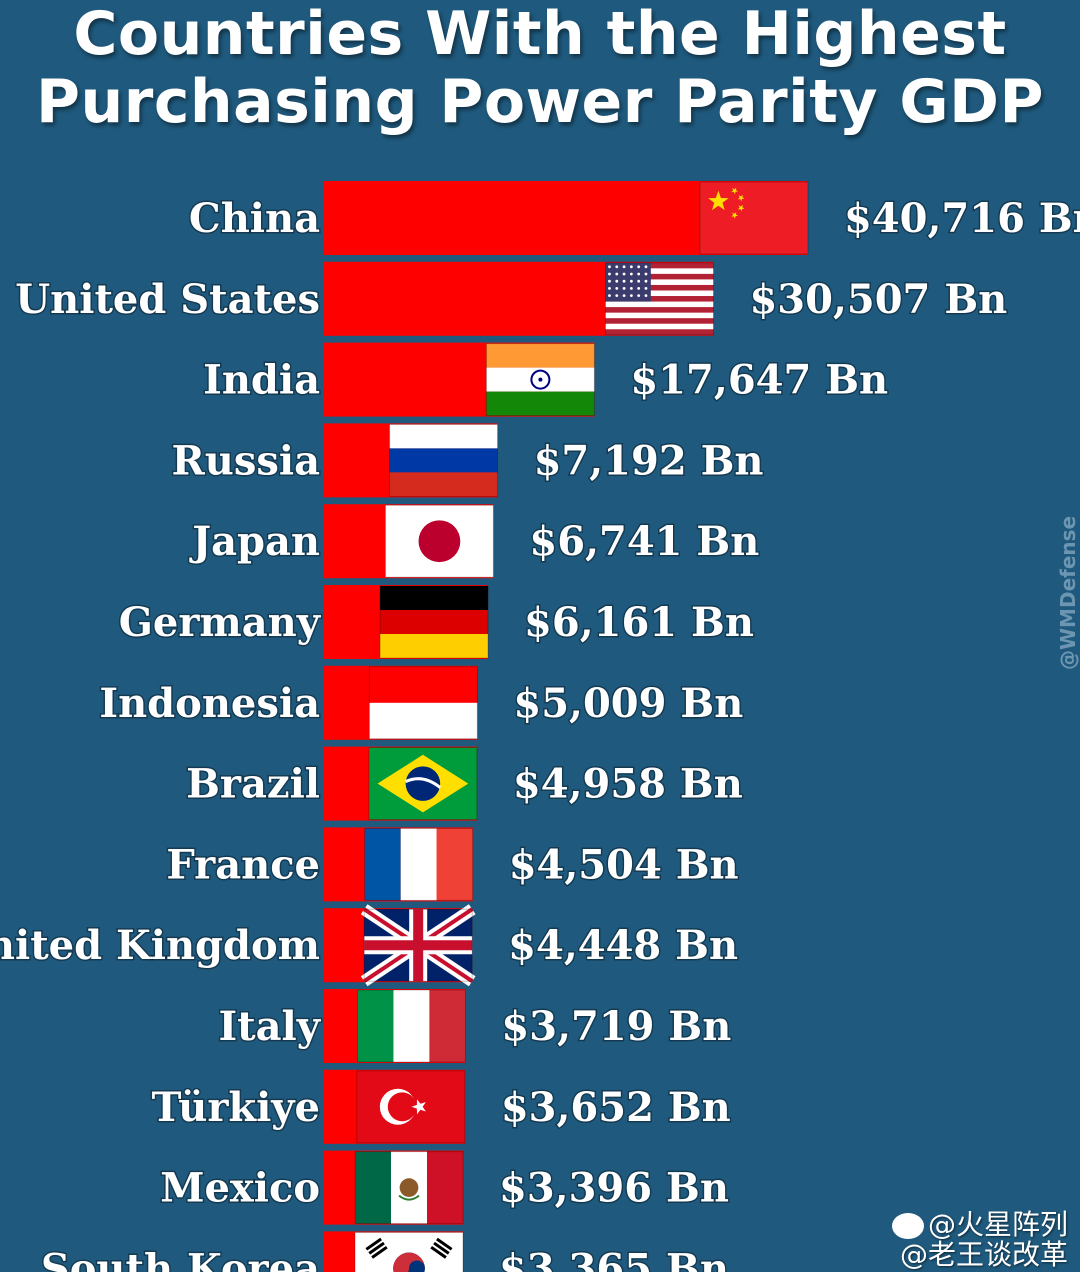  I want to click on value-label: $40,716 Bn, so click(962, 218).